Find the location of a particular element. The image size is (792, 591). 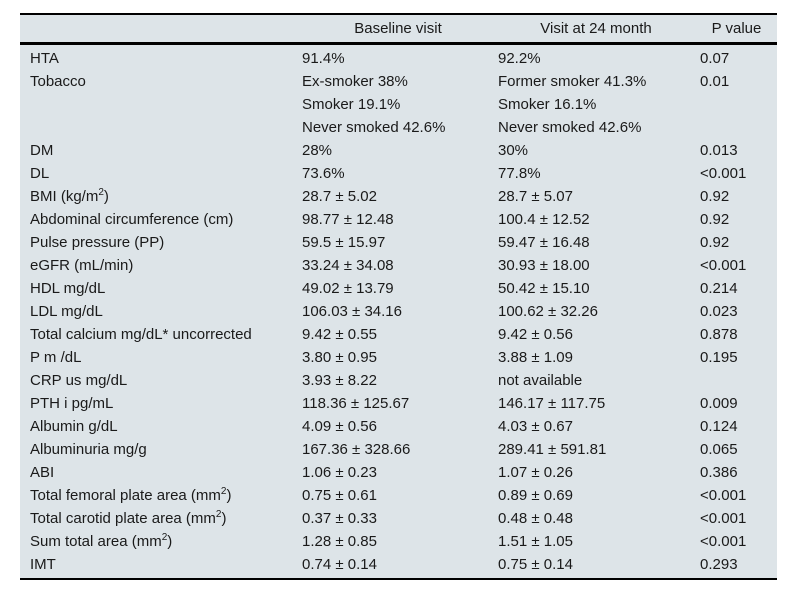

row-label: HDL mg/dL is located at coordinates (160, 288).